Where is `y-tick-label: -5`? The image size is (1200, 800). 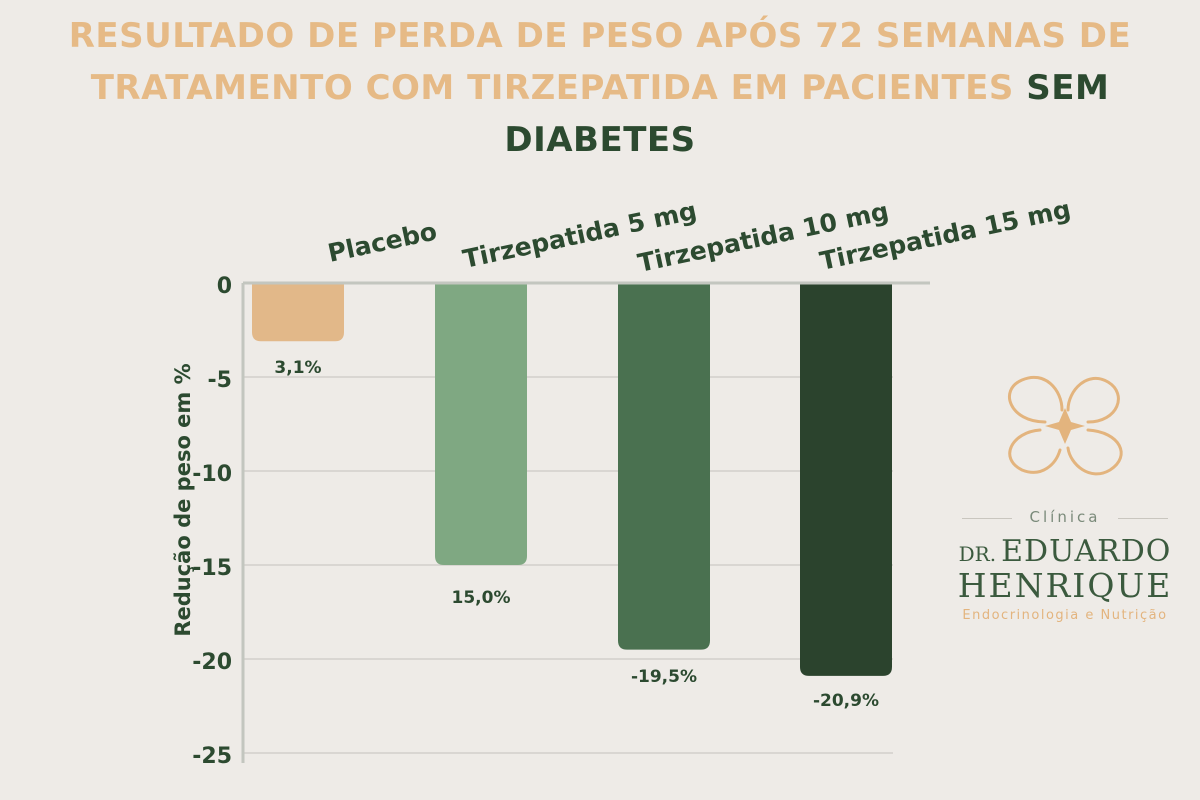 y-tick-label: -5 is located at coordinates (220, 380).